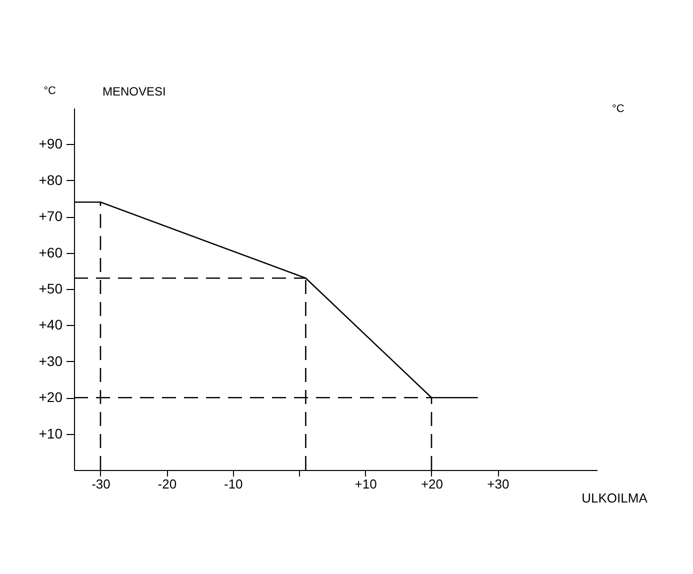 The image size is (693, 574). Describe the element at coordinates (498, 484) in the screenshot. I see `x-tick-label: +30` at that location.